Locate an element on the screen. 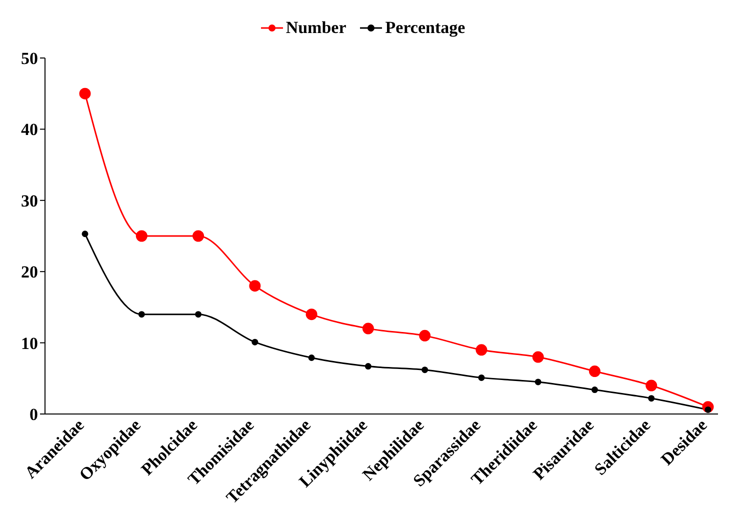  y-tick-label: 10 is located at coordinates (29, 343).